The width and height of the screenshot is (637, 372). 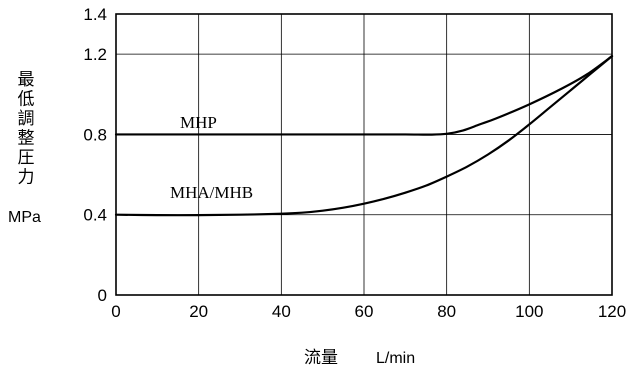 What do you see at coordinates (102, 295) in the screenshot?
I see `y-tick-label-0: 0` at bounding box center [102, 295].